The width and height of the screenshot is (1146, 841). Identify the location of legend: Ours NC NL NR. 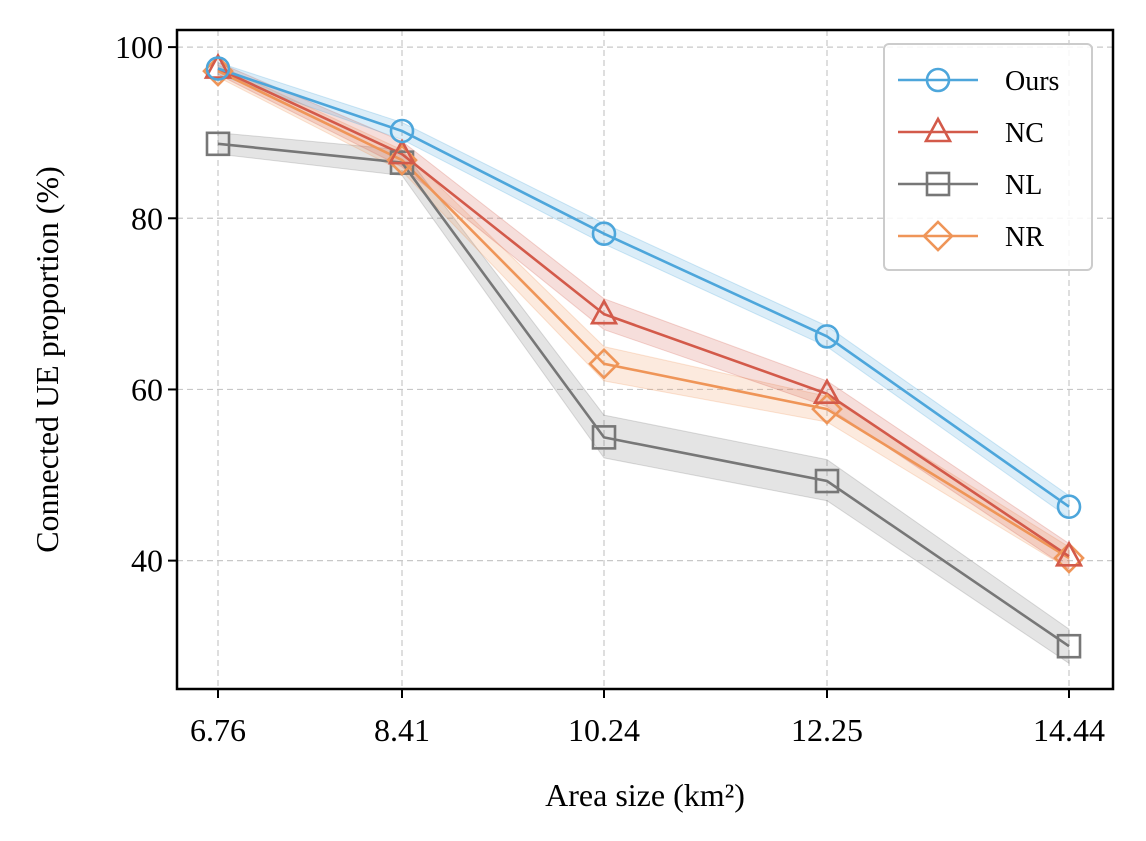
(988, 157).